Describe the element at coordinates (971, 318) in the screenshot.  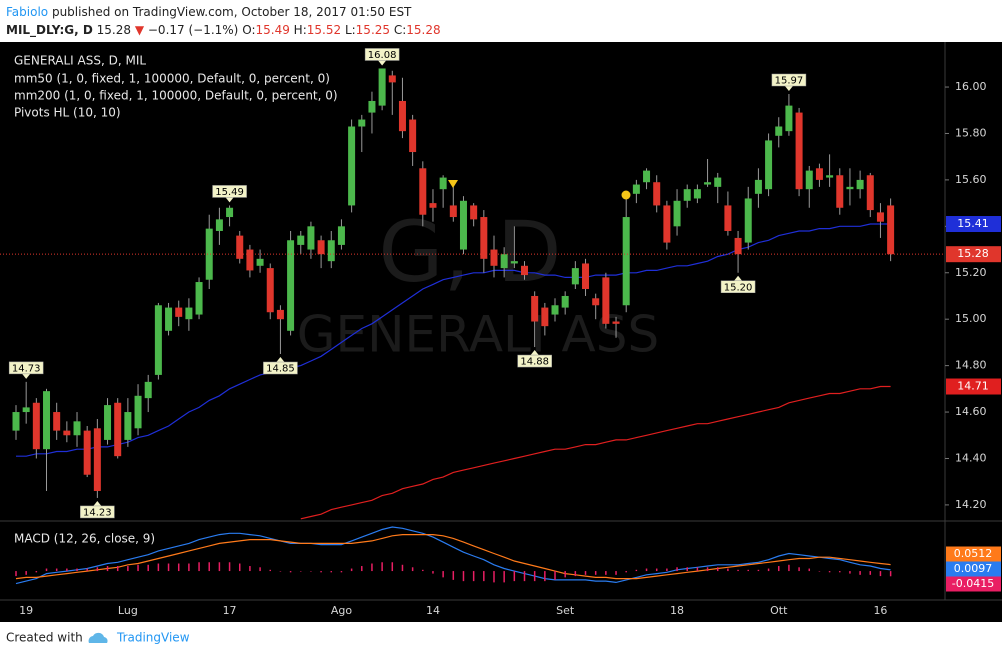
I see `y-tick-label: 15.00` at that location.